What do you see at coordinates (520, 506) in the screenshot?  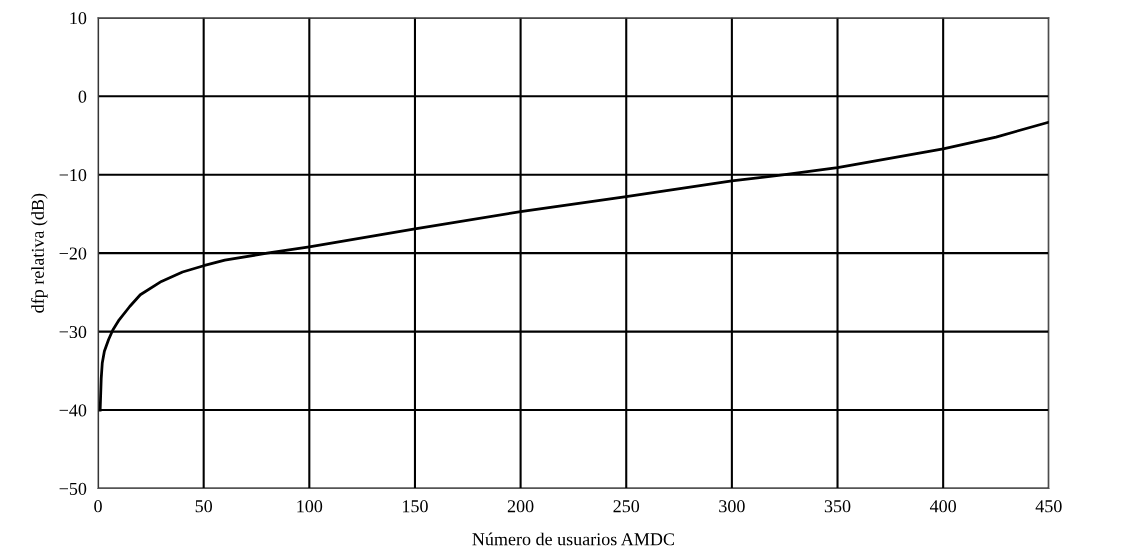 I see `x-tick-label: 200` at bounding box center [520, 506].